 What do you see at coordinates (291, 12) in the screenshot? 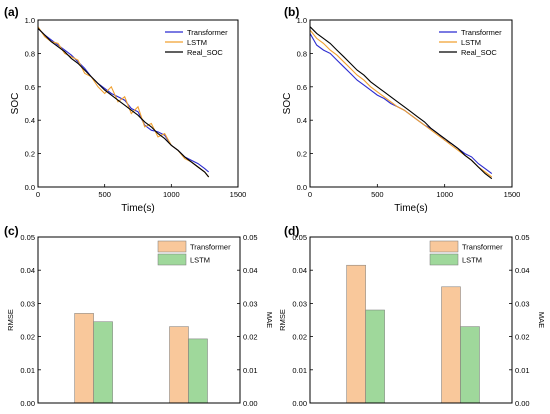
I see `panel-label: (b)` at bounding box center [291, 12].